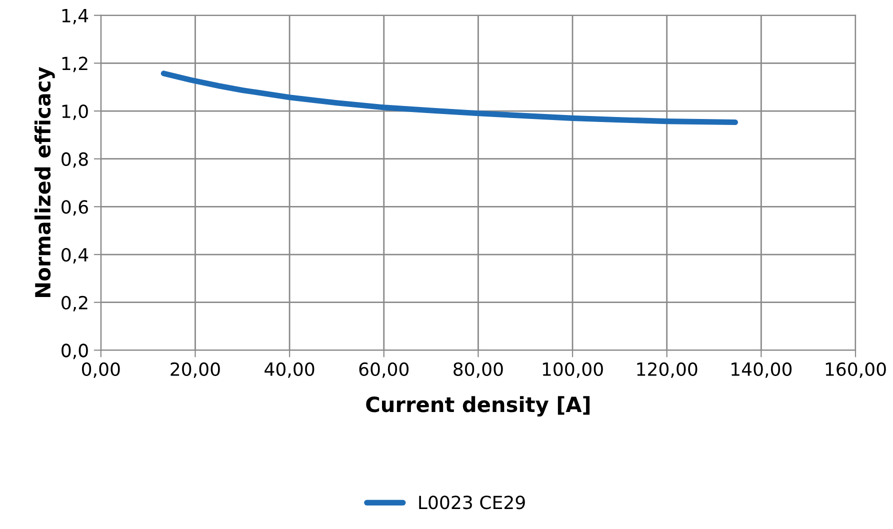 This screenshot has width=893, height=529. I want to click on y-tick-label: 1,4, so click(75, 16).